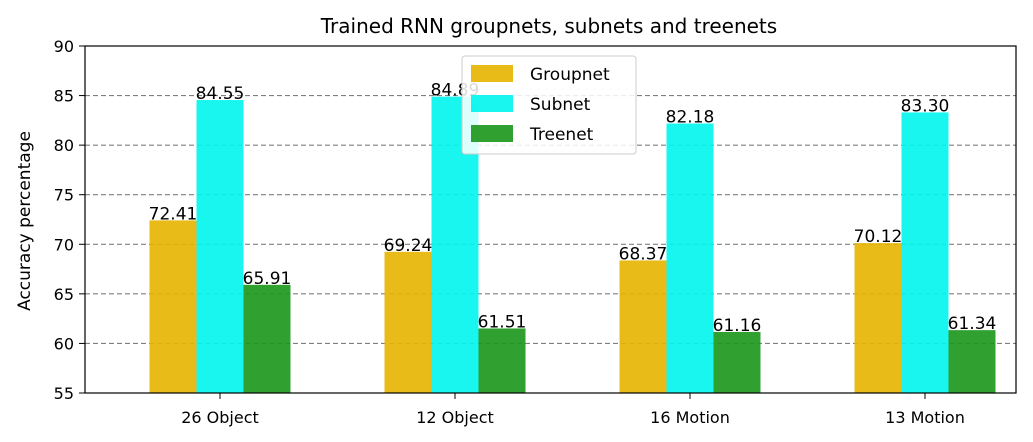 The image size is (1033, 442). I want to click on y-tick-label: 75, so click(64, 195).